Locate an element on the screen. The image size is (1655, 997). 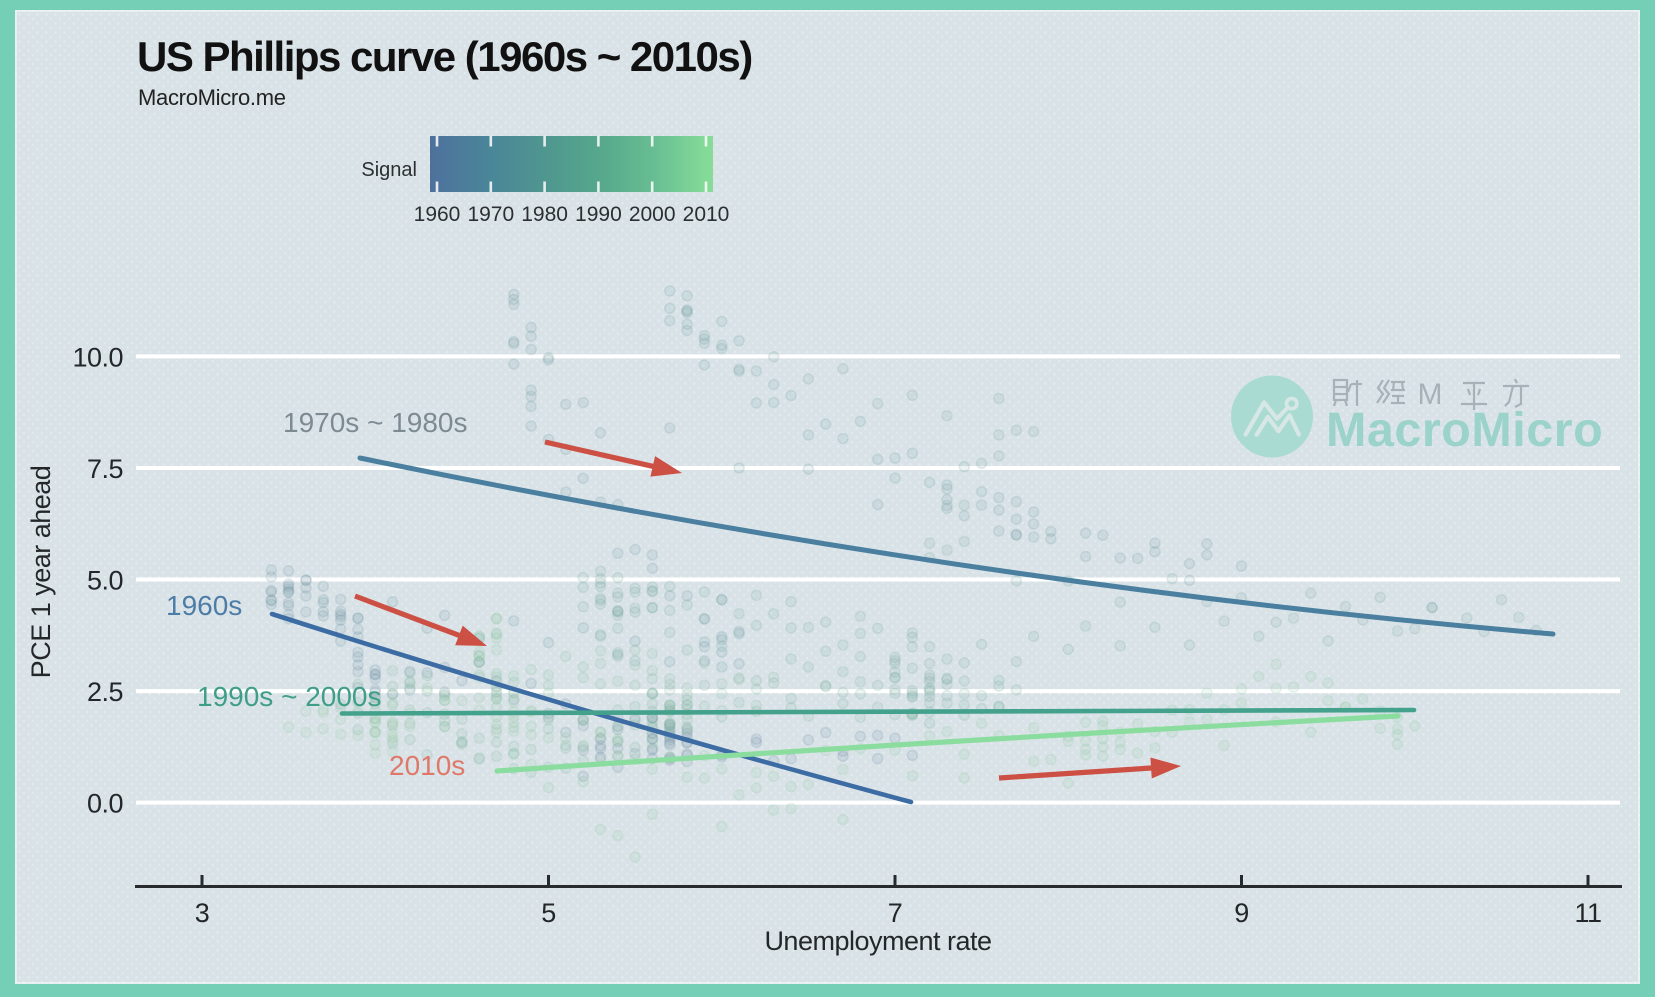
svg-text: 1980 is located at coordinates (544, 214).